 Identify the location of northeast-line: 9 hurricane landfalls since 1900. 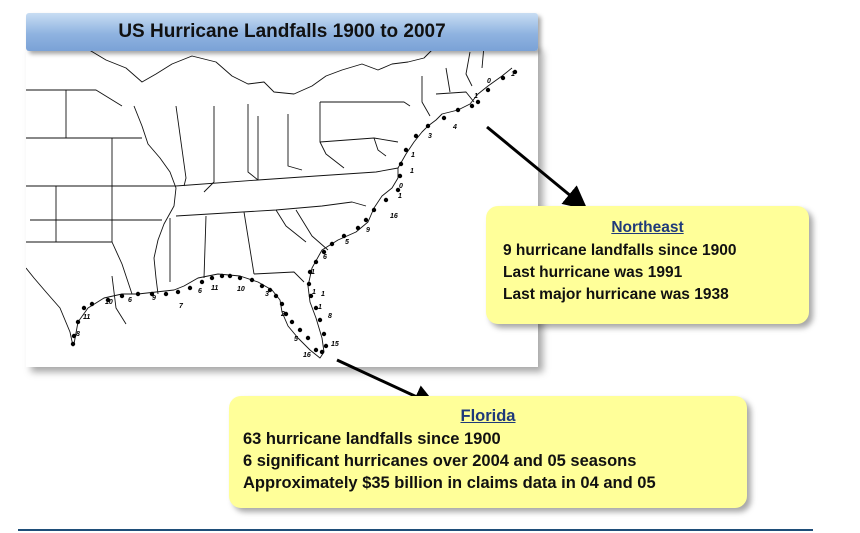
(620, 250).